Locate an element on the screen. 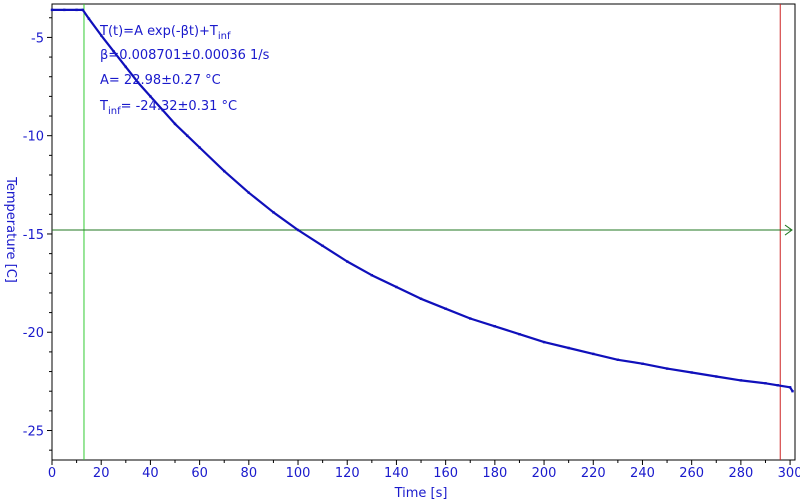 The width and height of the screenshot is (800, 504). fit-equation-sub: inf is located at coordinates (224, 36).